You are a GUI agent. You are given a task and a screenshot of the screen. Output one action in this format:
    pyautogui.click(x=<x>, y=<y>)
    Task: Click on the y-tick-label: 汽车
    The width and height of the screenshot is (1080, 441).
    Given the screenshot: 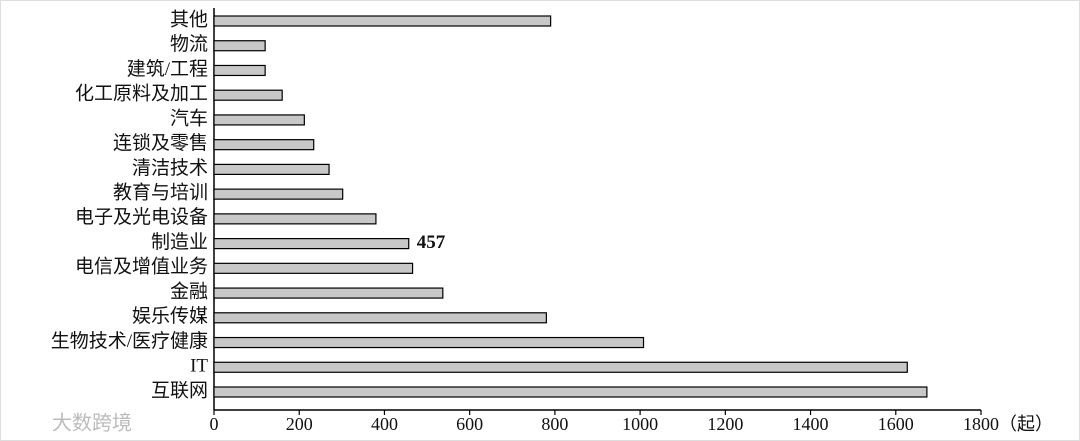 What is the action you would take?
    pyautogui.click(x=189, y=118)
    